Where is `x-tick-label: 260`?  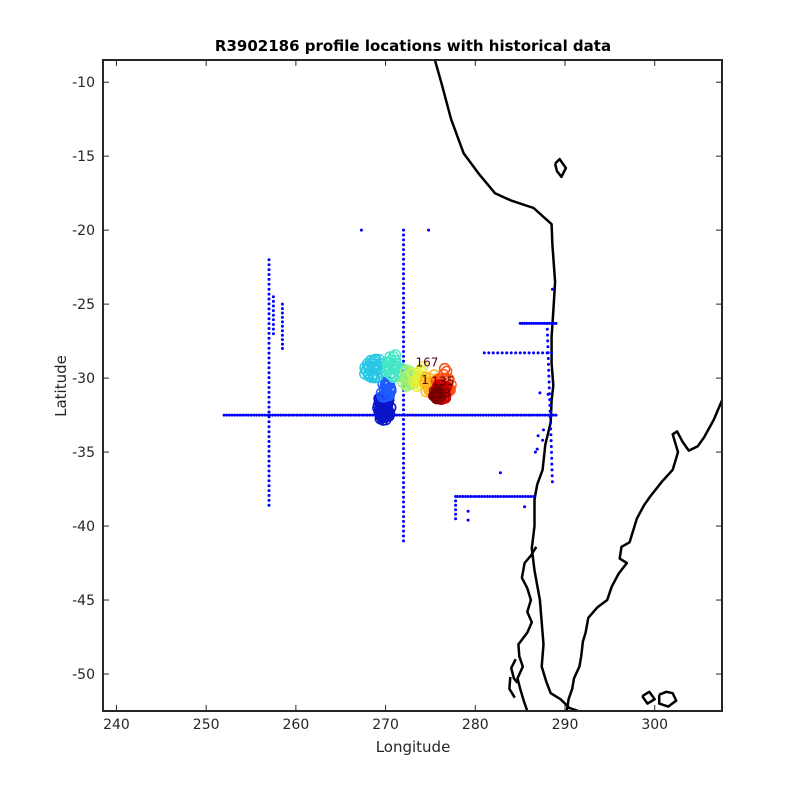 x-tick-label: 260 is located at coordinates (296, 725).